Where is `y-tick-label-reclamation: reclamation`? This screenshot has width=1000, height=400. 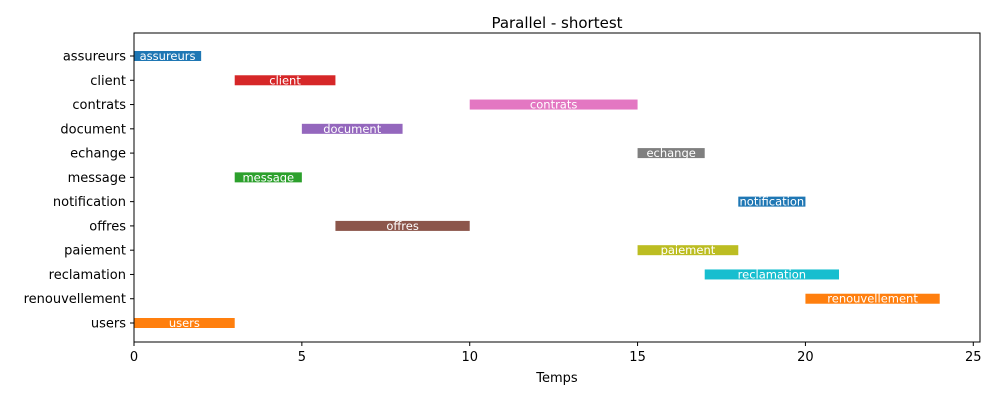 y-tick-label-reclamation: reclamation is located at coordinates (87, 275).